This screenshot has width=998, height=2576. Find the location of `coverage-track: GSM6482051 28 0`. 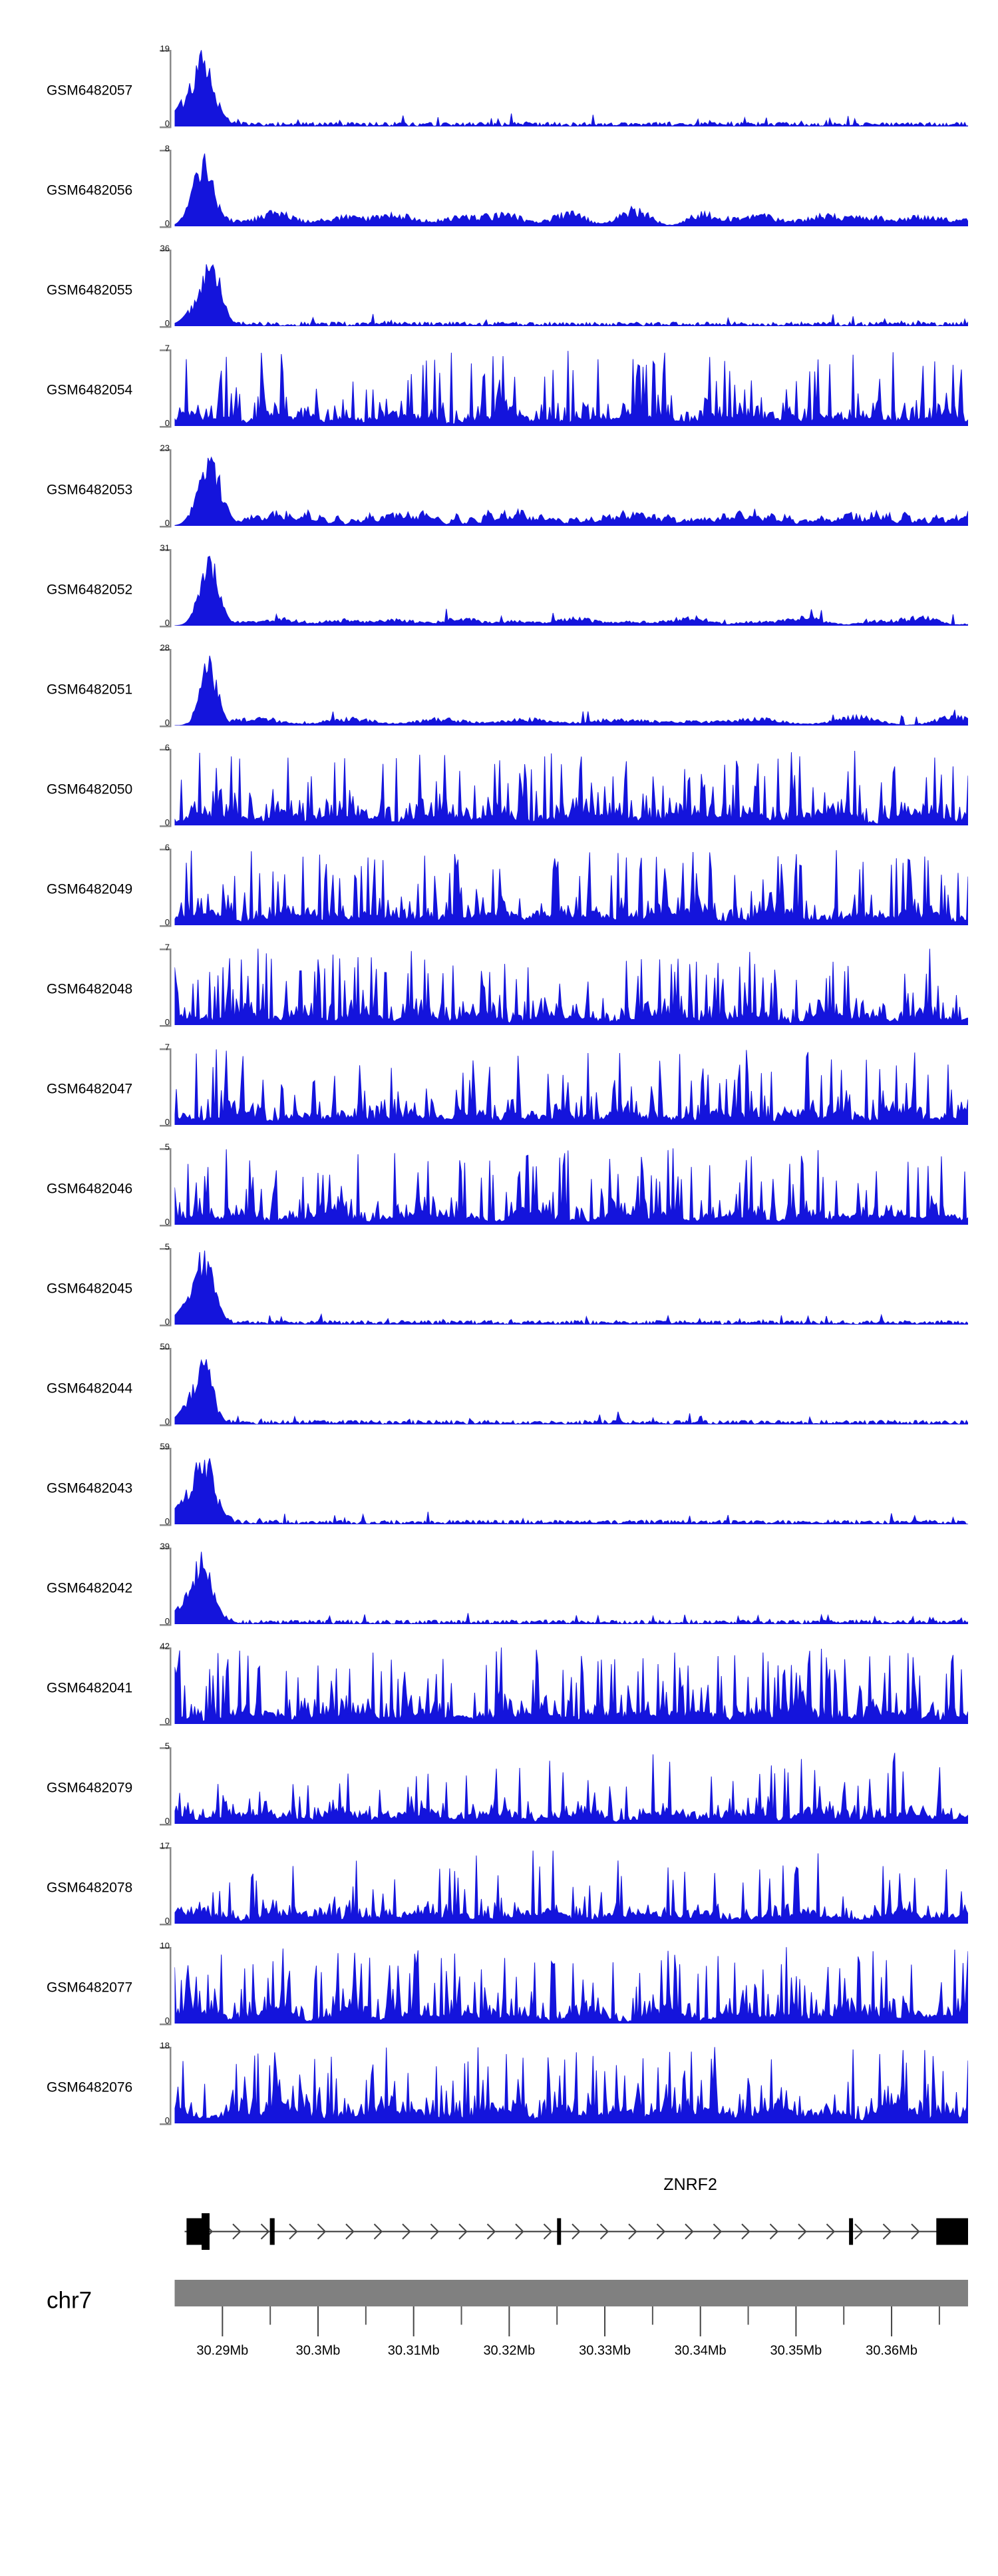

coverage-track: GSM6482051 28 0 is located at coordinates (499, 696).